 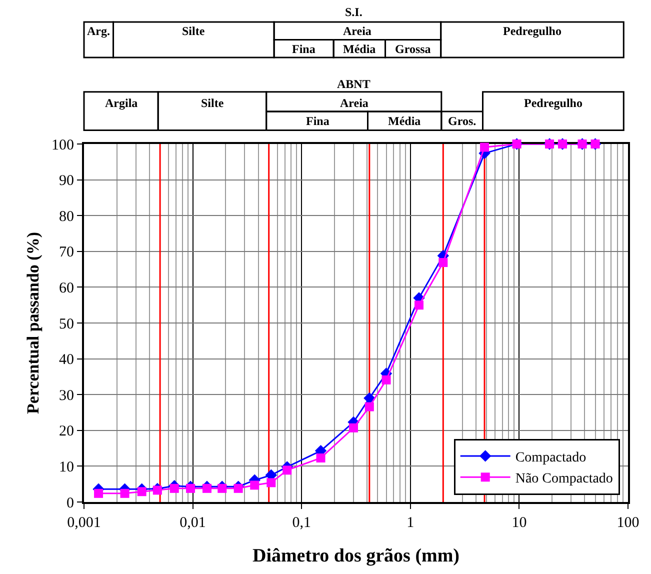 I want to click on legend-label: Não Compactado, so click(x=564, y=479).